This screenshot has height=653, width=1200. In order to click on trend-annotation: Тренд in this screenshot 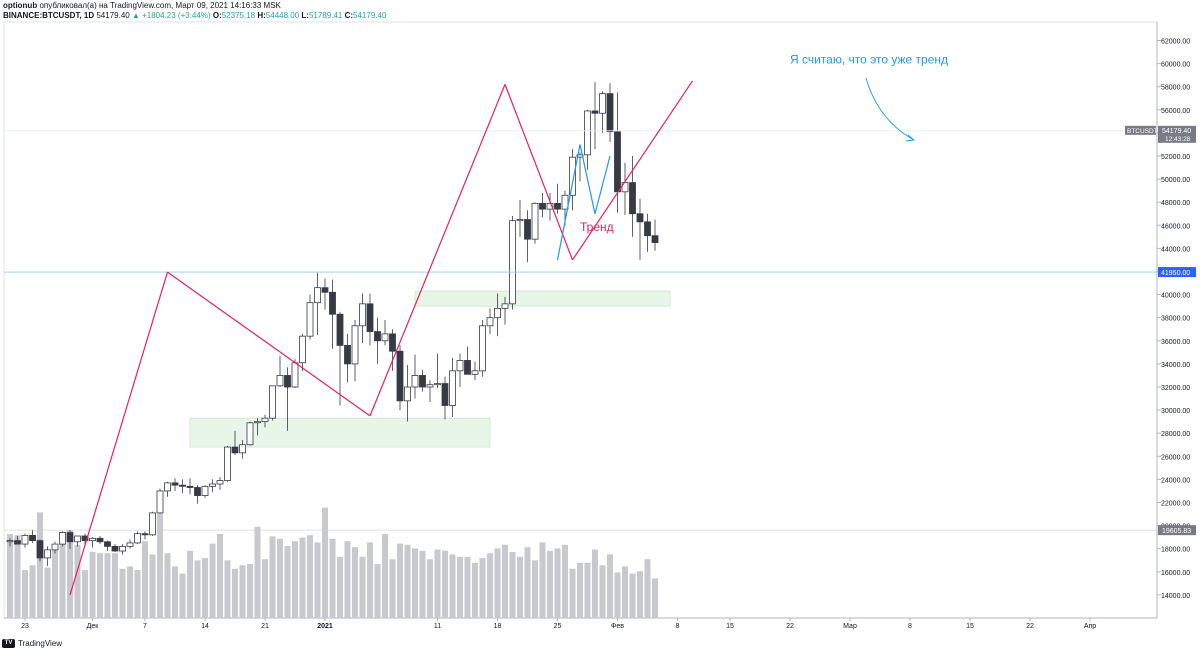, I will do `click(597, 227)`.